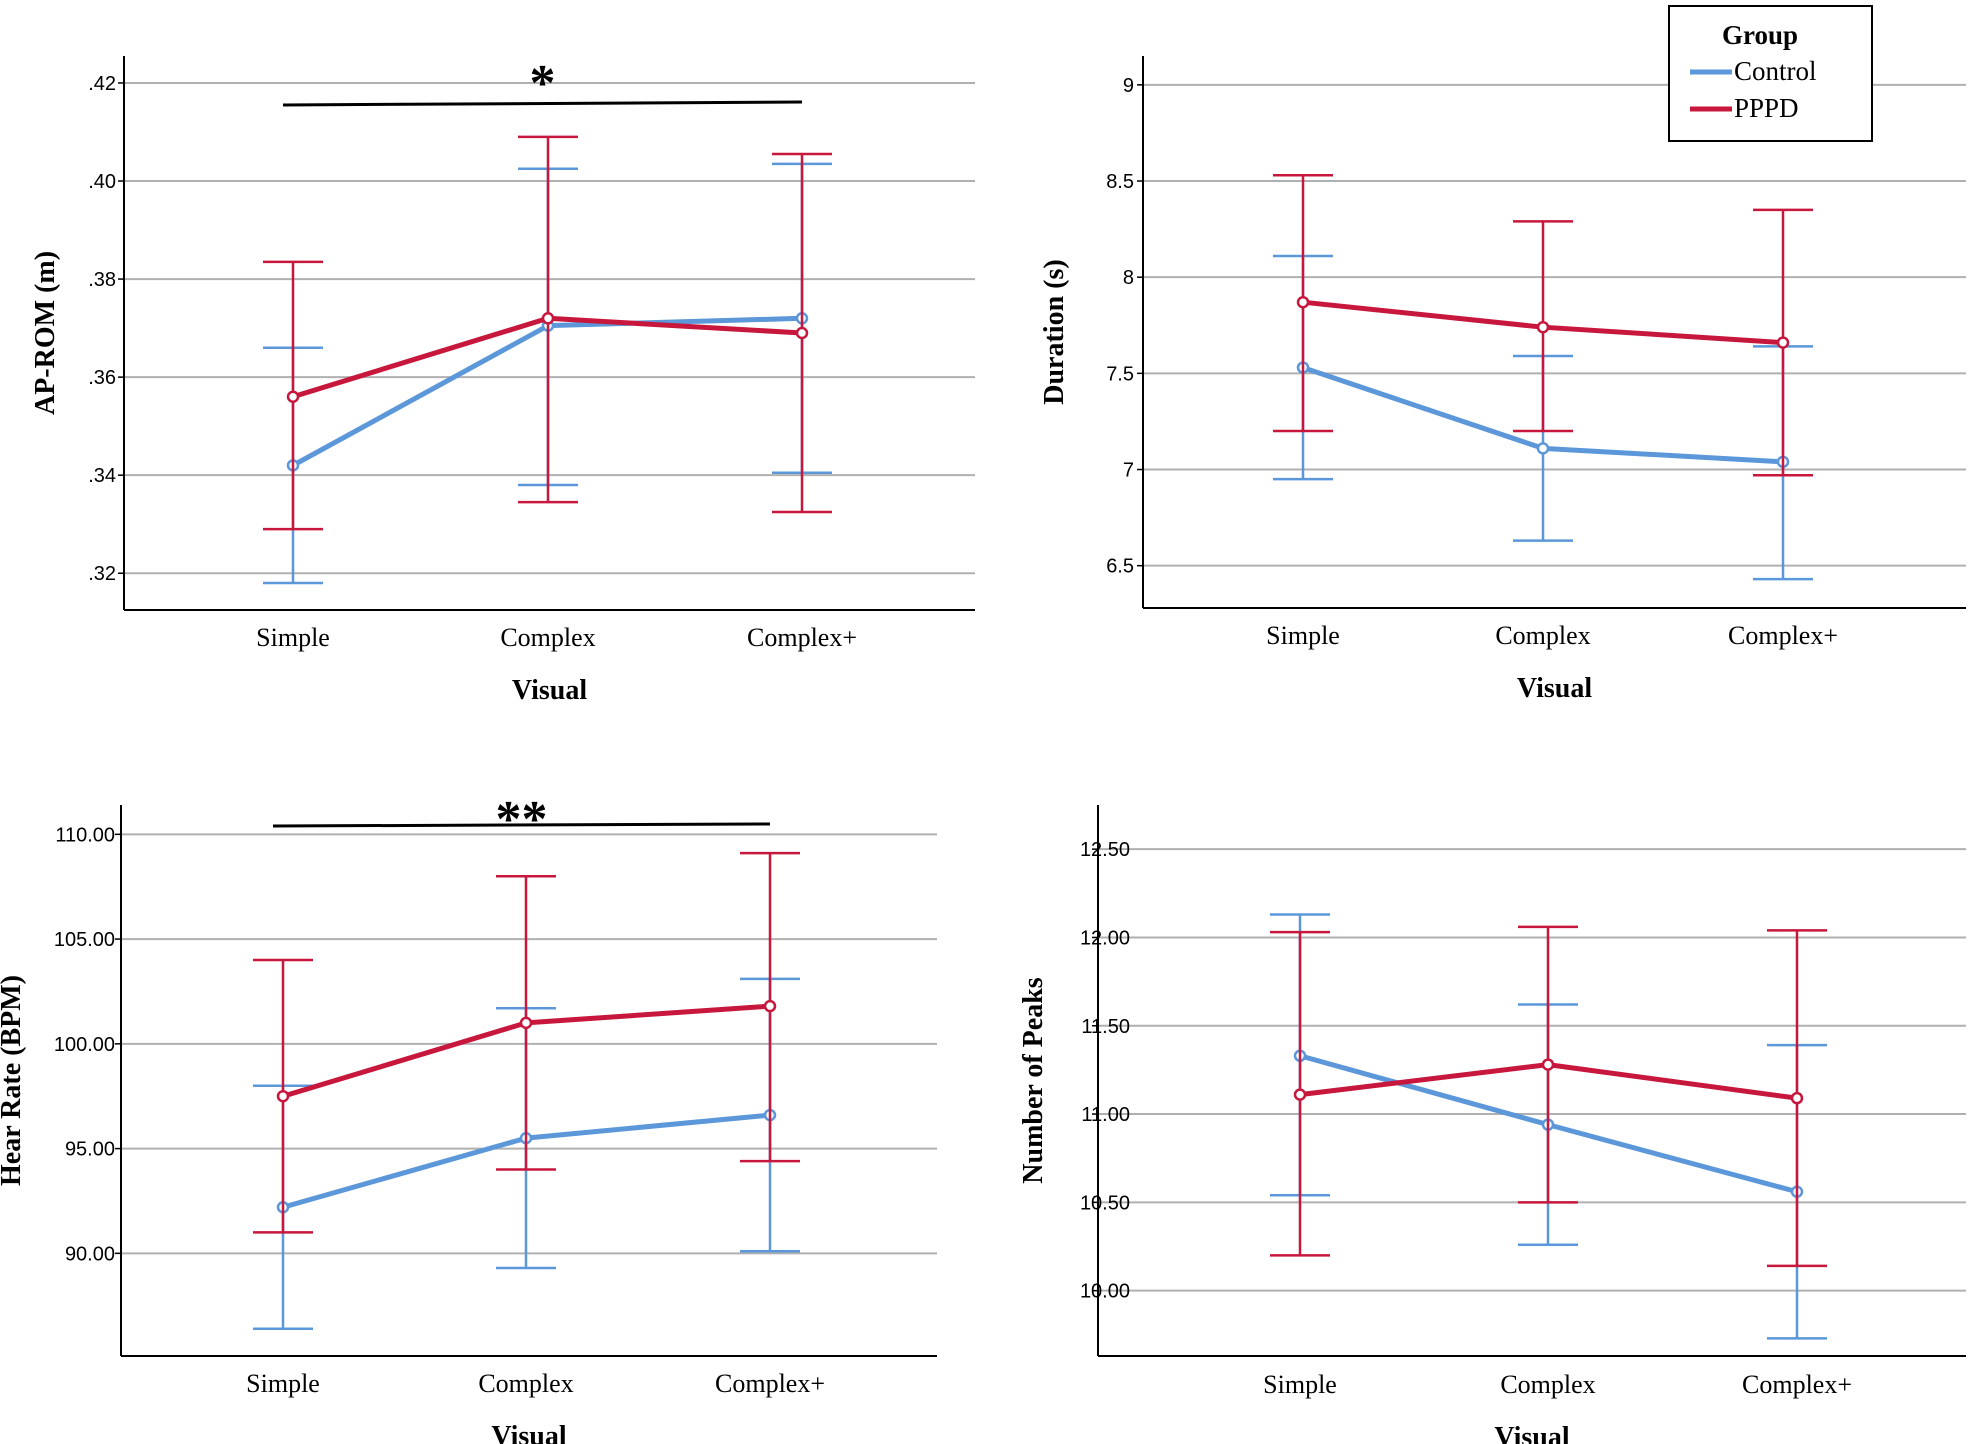 This screenshot has width=1968, height=1444. What do you see at coordinates (1120, 182) in the screenshot?
I see `y-tick-label: 8.5` at bounding box center [1120, 182].